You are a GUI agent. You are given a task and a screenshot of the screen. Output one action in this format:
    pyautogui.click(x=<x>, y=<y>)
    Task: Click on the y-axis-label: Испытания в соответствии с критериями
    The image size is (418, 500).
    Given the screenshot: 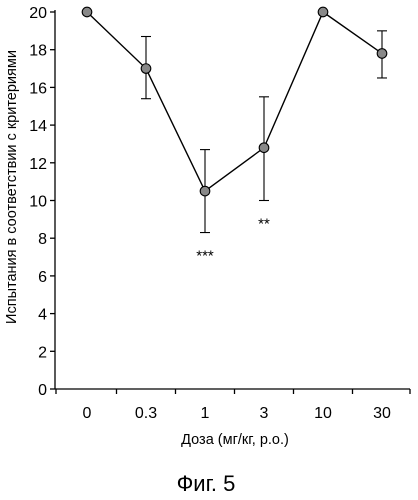 What is the action you would take?
    pyautogui.click(x=12, y=187)
    